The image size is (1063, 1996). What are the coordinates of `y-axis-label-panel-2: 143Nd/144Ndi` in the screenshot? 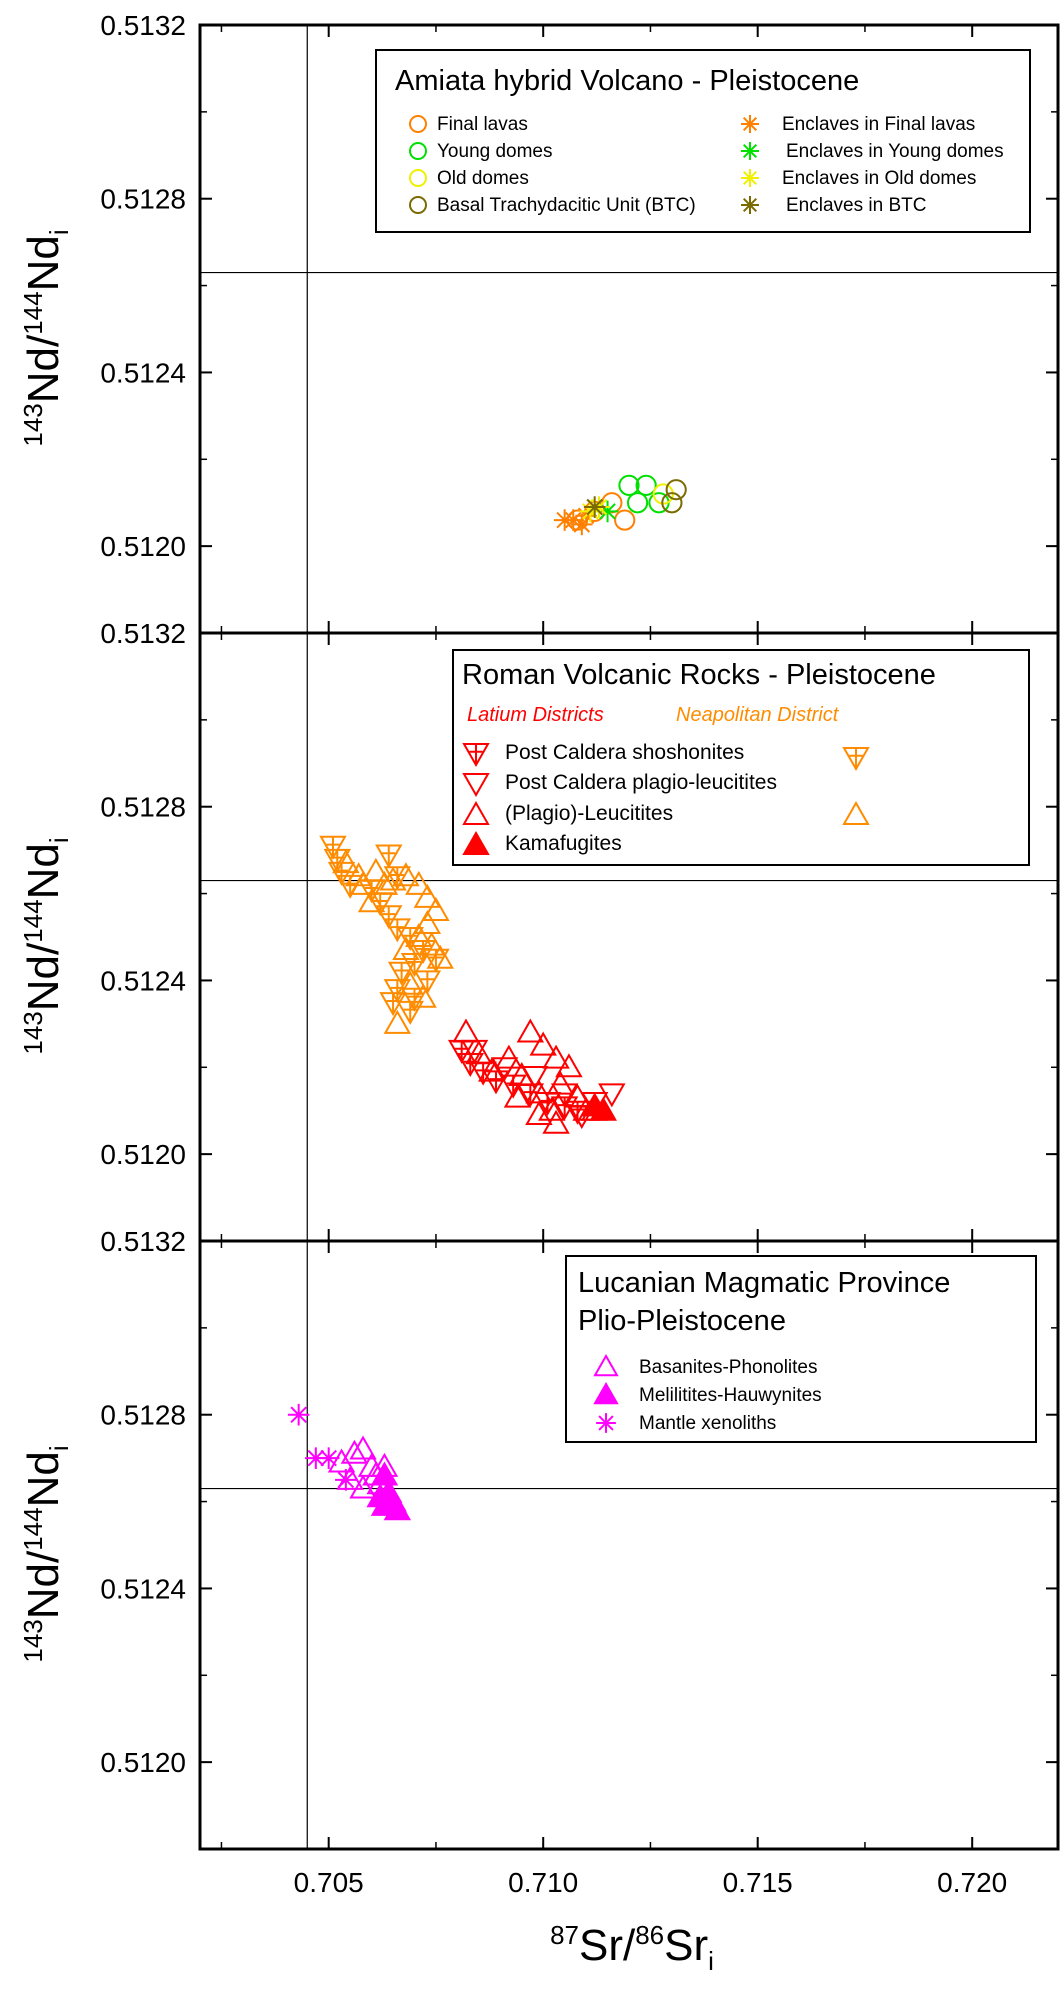 It's located at (46, 945).